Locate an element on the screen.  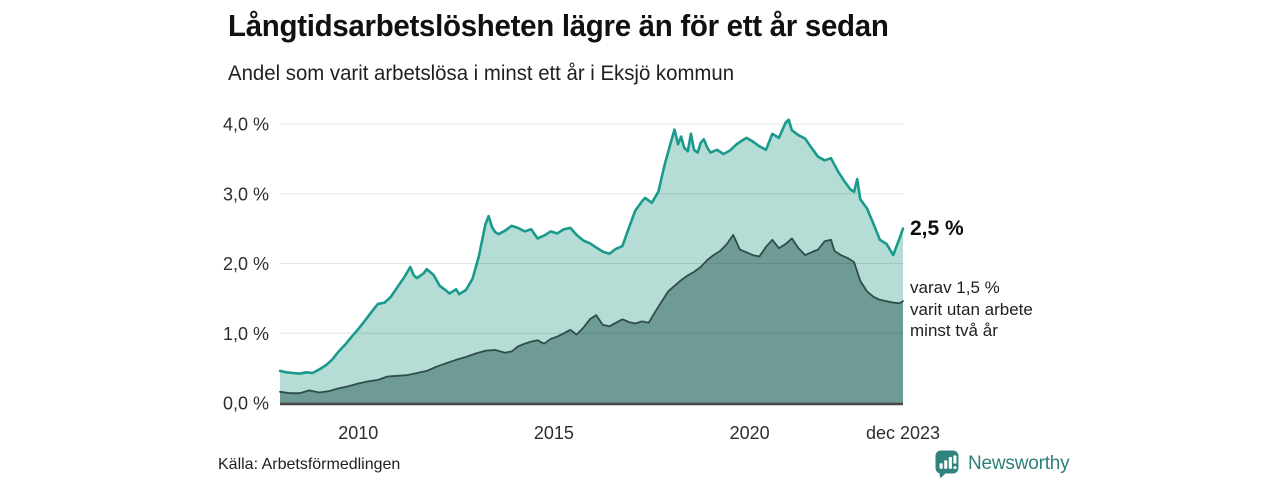
source-attribution: Källa: Arbetsförmedlingen is located at coordinates (309, 464).